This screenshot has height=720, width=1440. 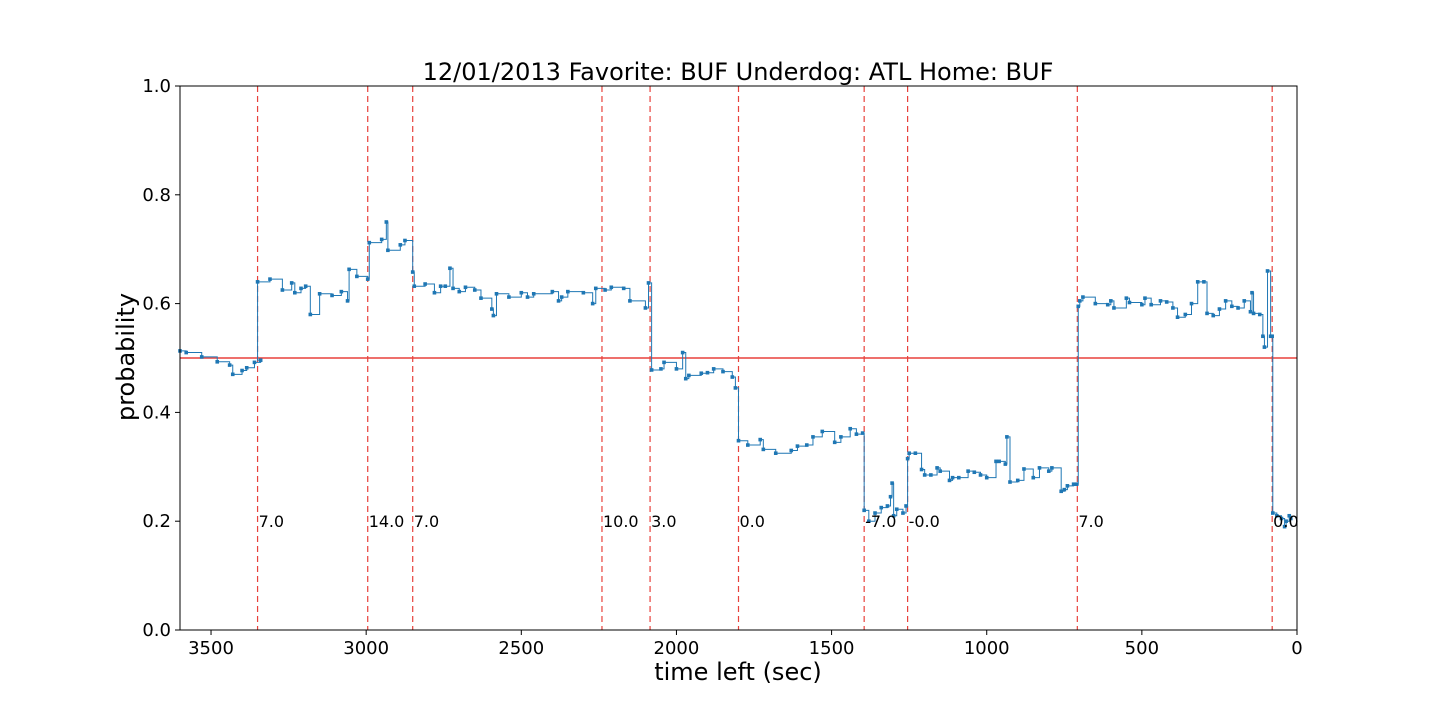 What do you see at coordinates (738, 672) in the screenshot?
I see `x-axis-label: time left (sec)` at bounding box center [738, 672].